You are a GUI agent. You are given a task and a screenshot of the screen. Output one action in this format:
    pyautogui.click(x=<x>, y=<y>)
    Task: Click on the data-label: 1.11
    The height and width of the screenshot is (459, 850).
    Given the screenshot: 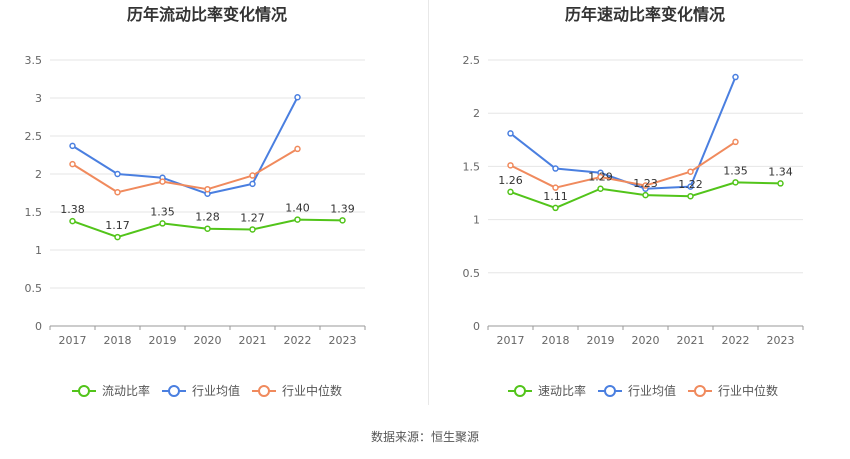 What is the action you would take?
    pyautogui.click(x=555, y=196)
    